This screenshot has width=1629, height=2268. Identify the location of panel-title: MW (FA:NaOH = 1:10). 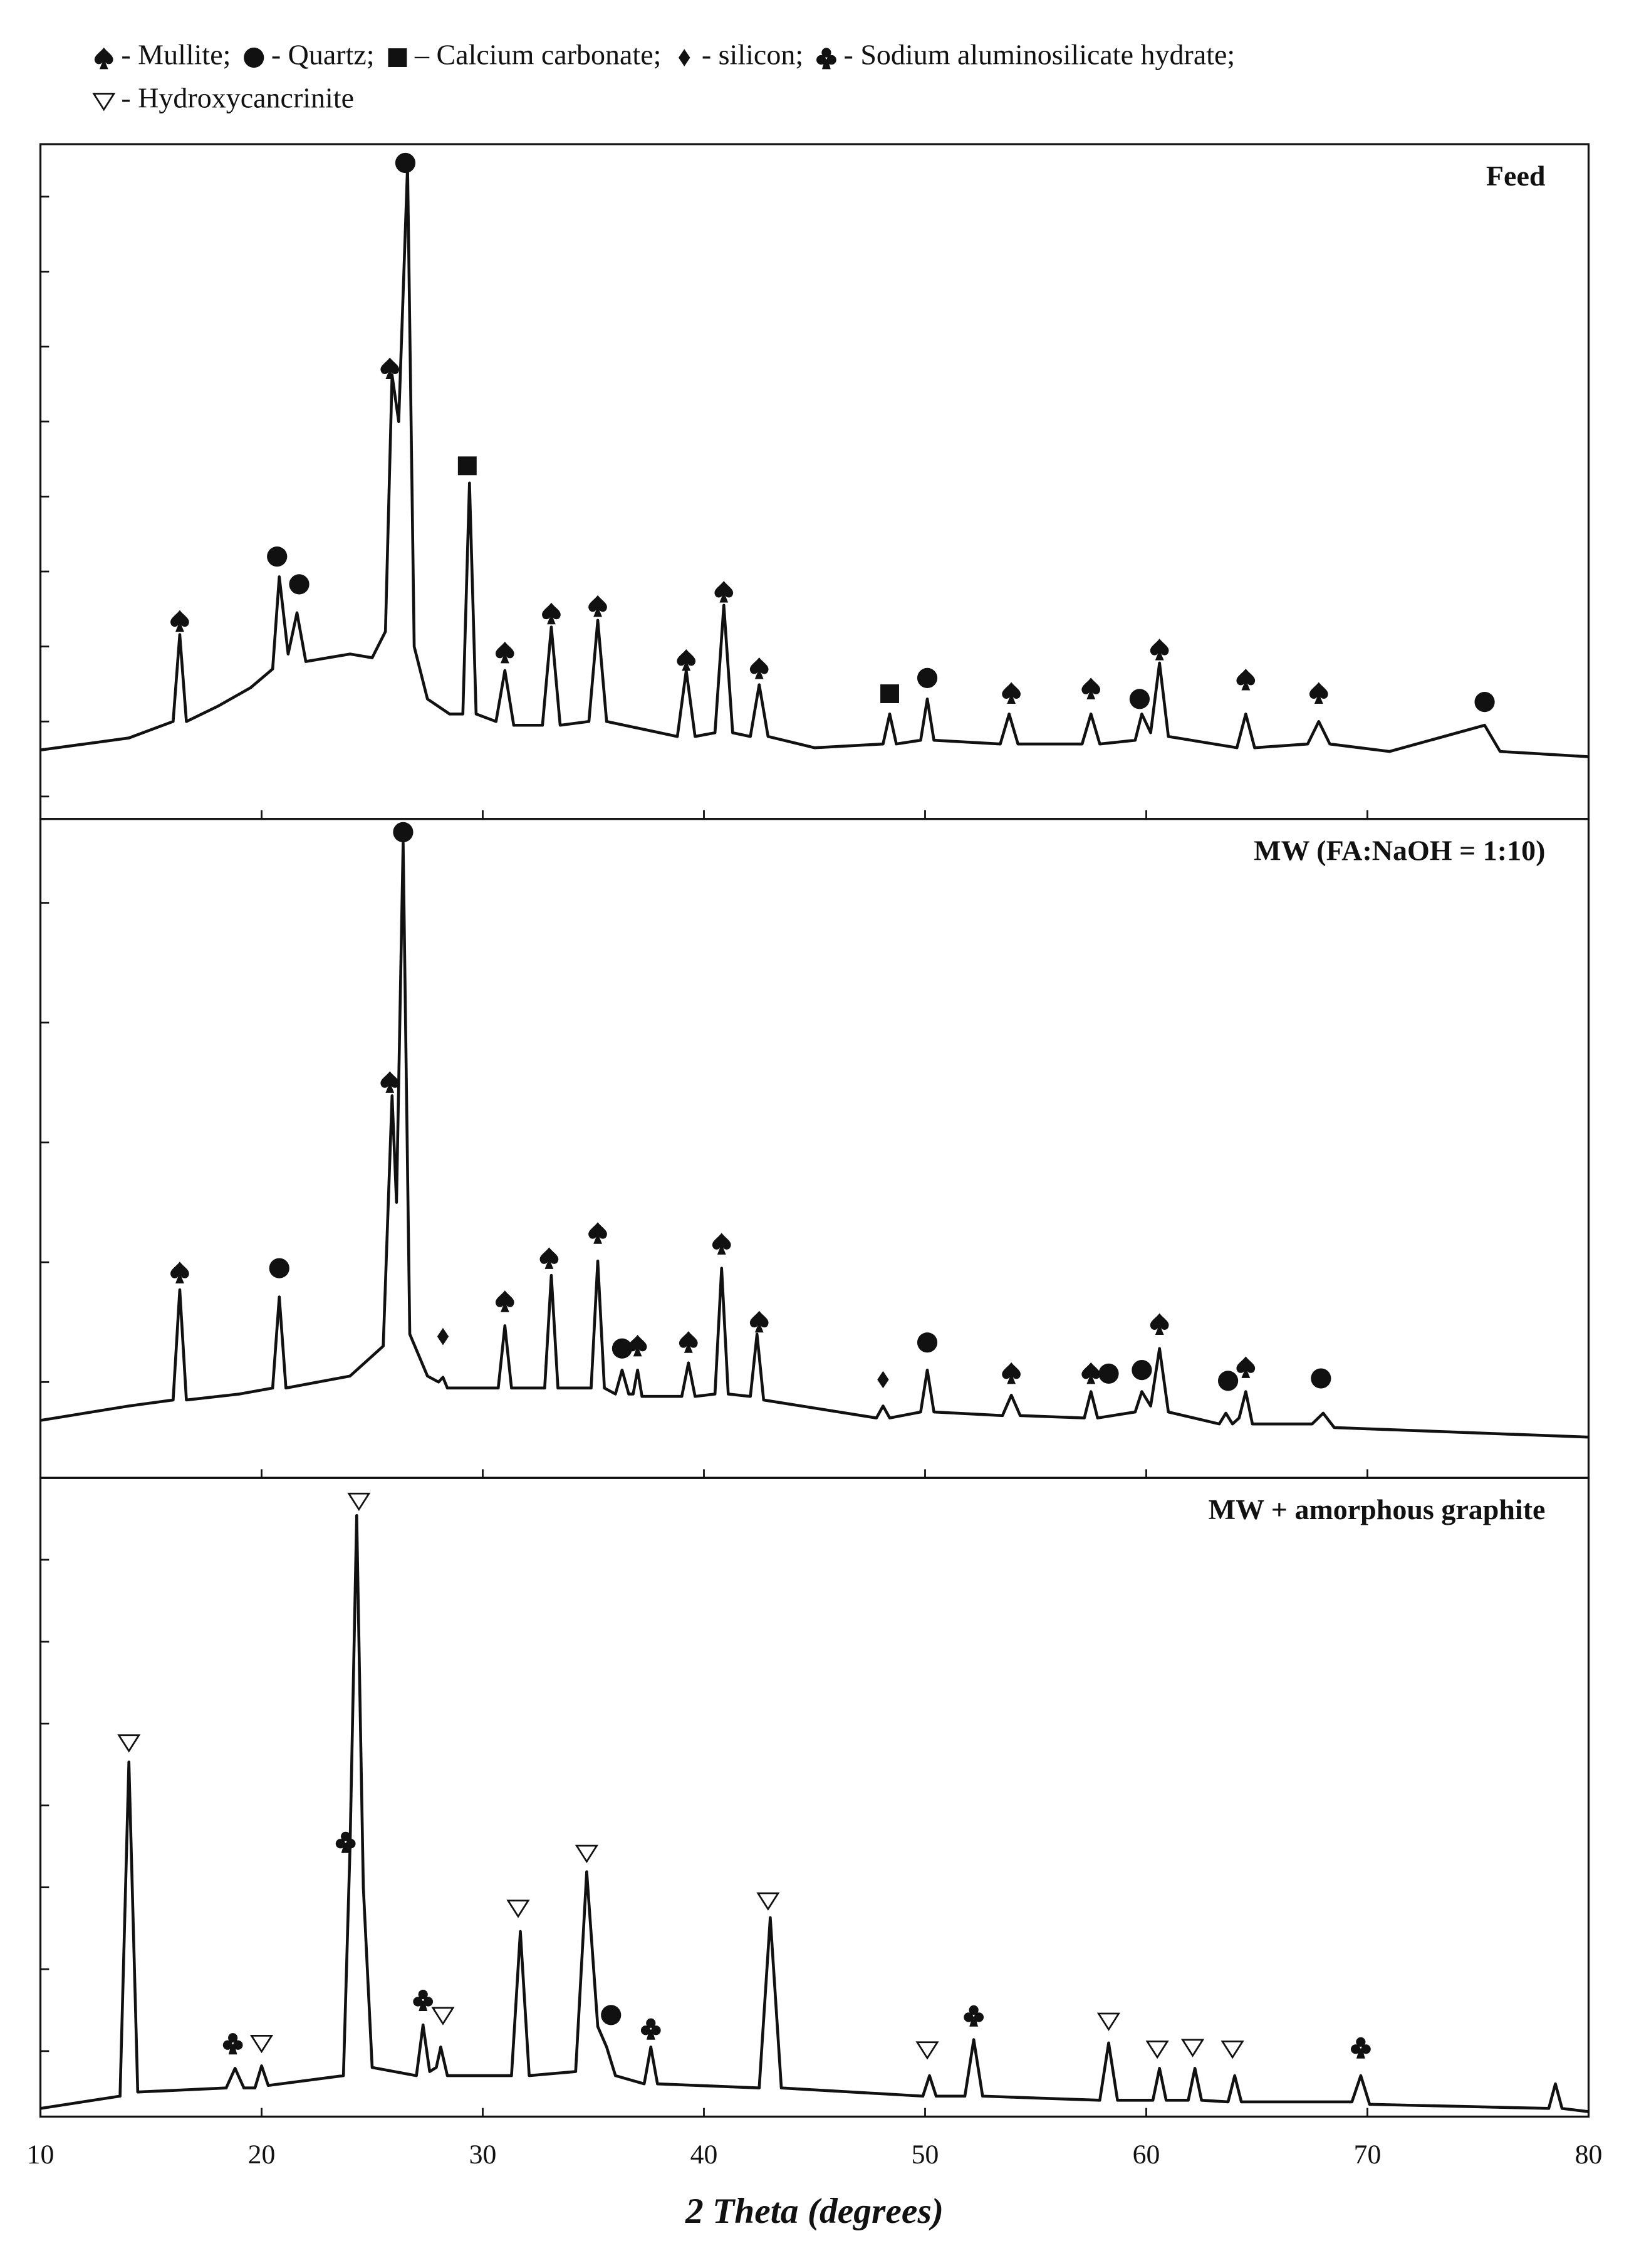
(1399, 851).